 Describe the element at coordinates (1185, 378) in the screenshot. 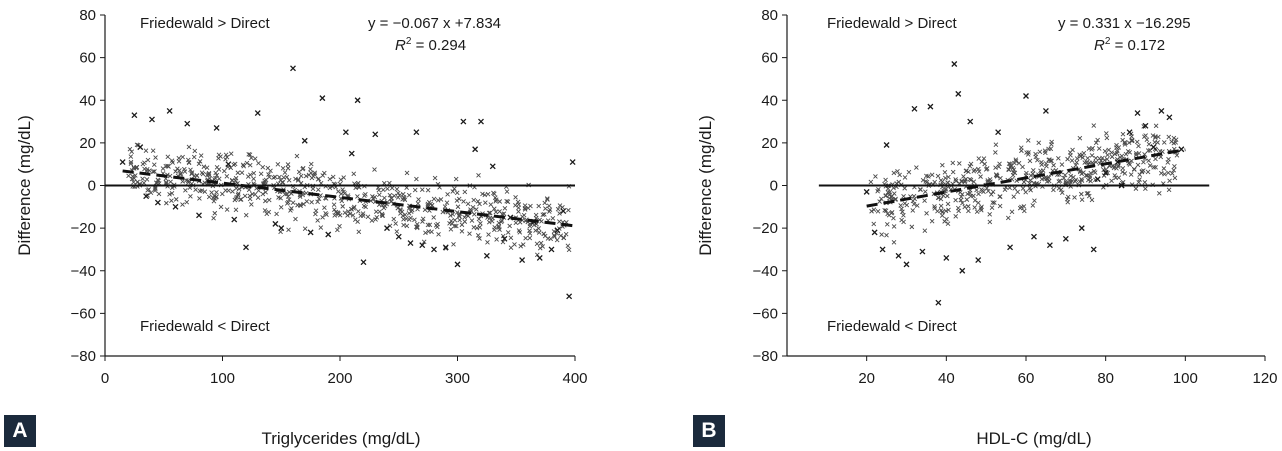

I see `x-tick-label-b: 100` at that location.